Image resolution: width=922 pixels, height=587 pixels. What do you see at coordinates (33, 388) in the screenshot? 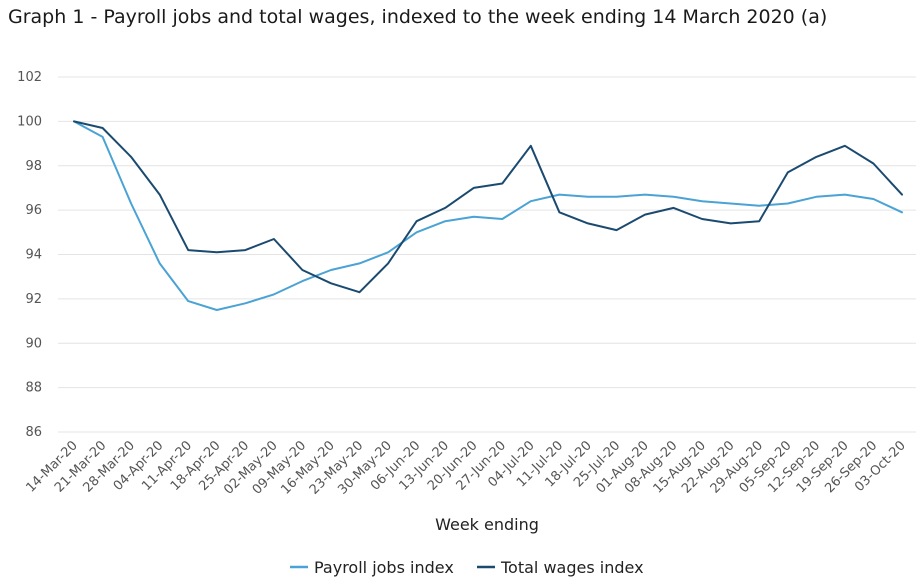
I see `y-tick-label: 88` at bounding box center [33, 388].